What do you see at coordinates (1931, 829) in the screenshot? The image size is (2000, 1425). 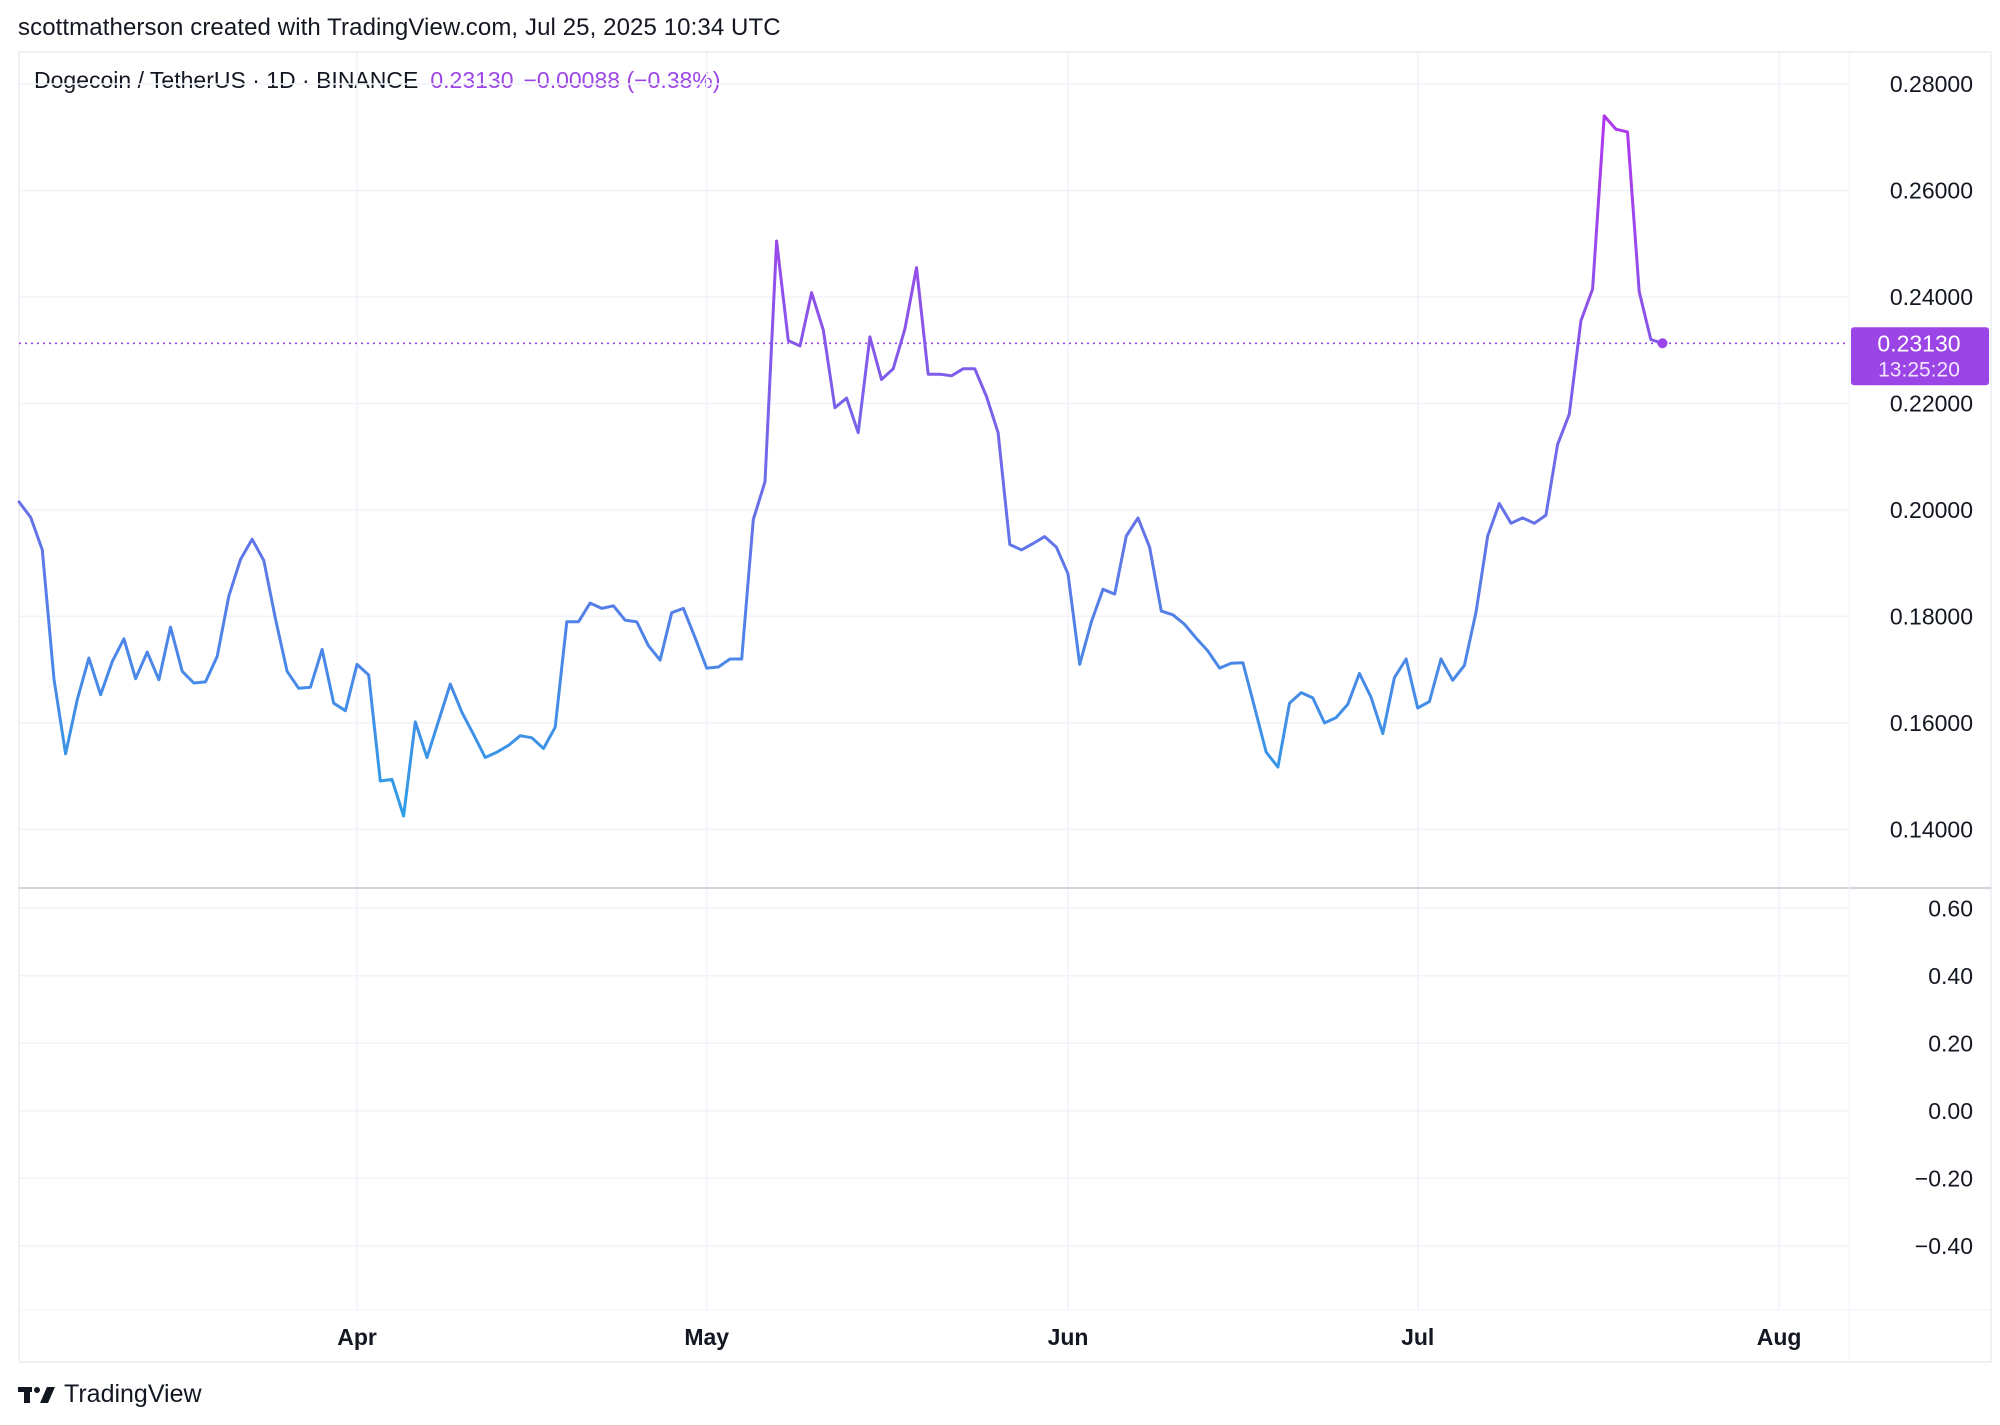 I see `y-tick-label: 0.14000` at bounding box center [1931, 829].